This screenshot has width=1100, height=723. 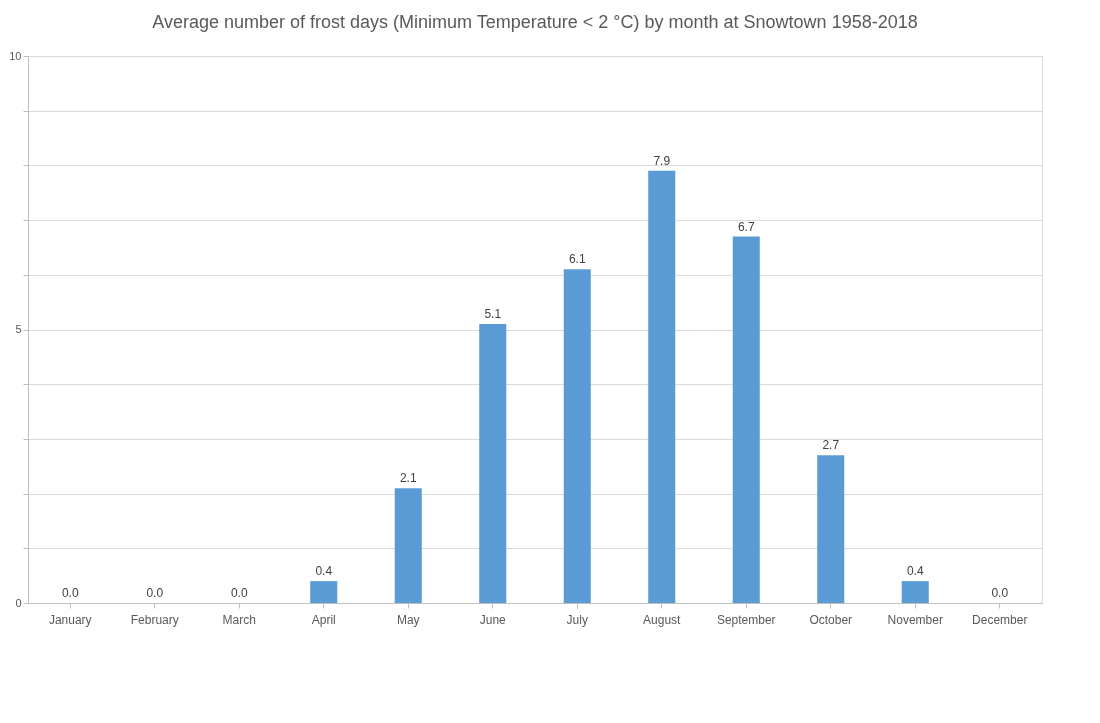 What do you see at coordinates (408, 478) in the screenshot?
I see `data-label: 2.1` at bounding box center [408, 478].